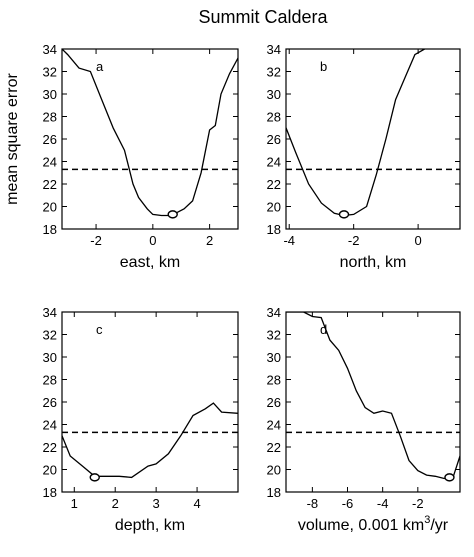 This screenshot has height=557, width=474. What do you see at coordinates (100, 66) in the screenshot?
I see `panel-letter: a` at bounding box center [100, 66].